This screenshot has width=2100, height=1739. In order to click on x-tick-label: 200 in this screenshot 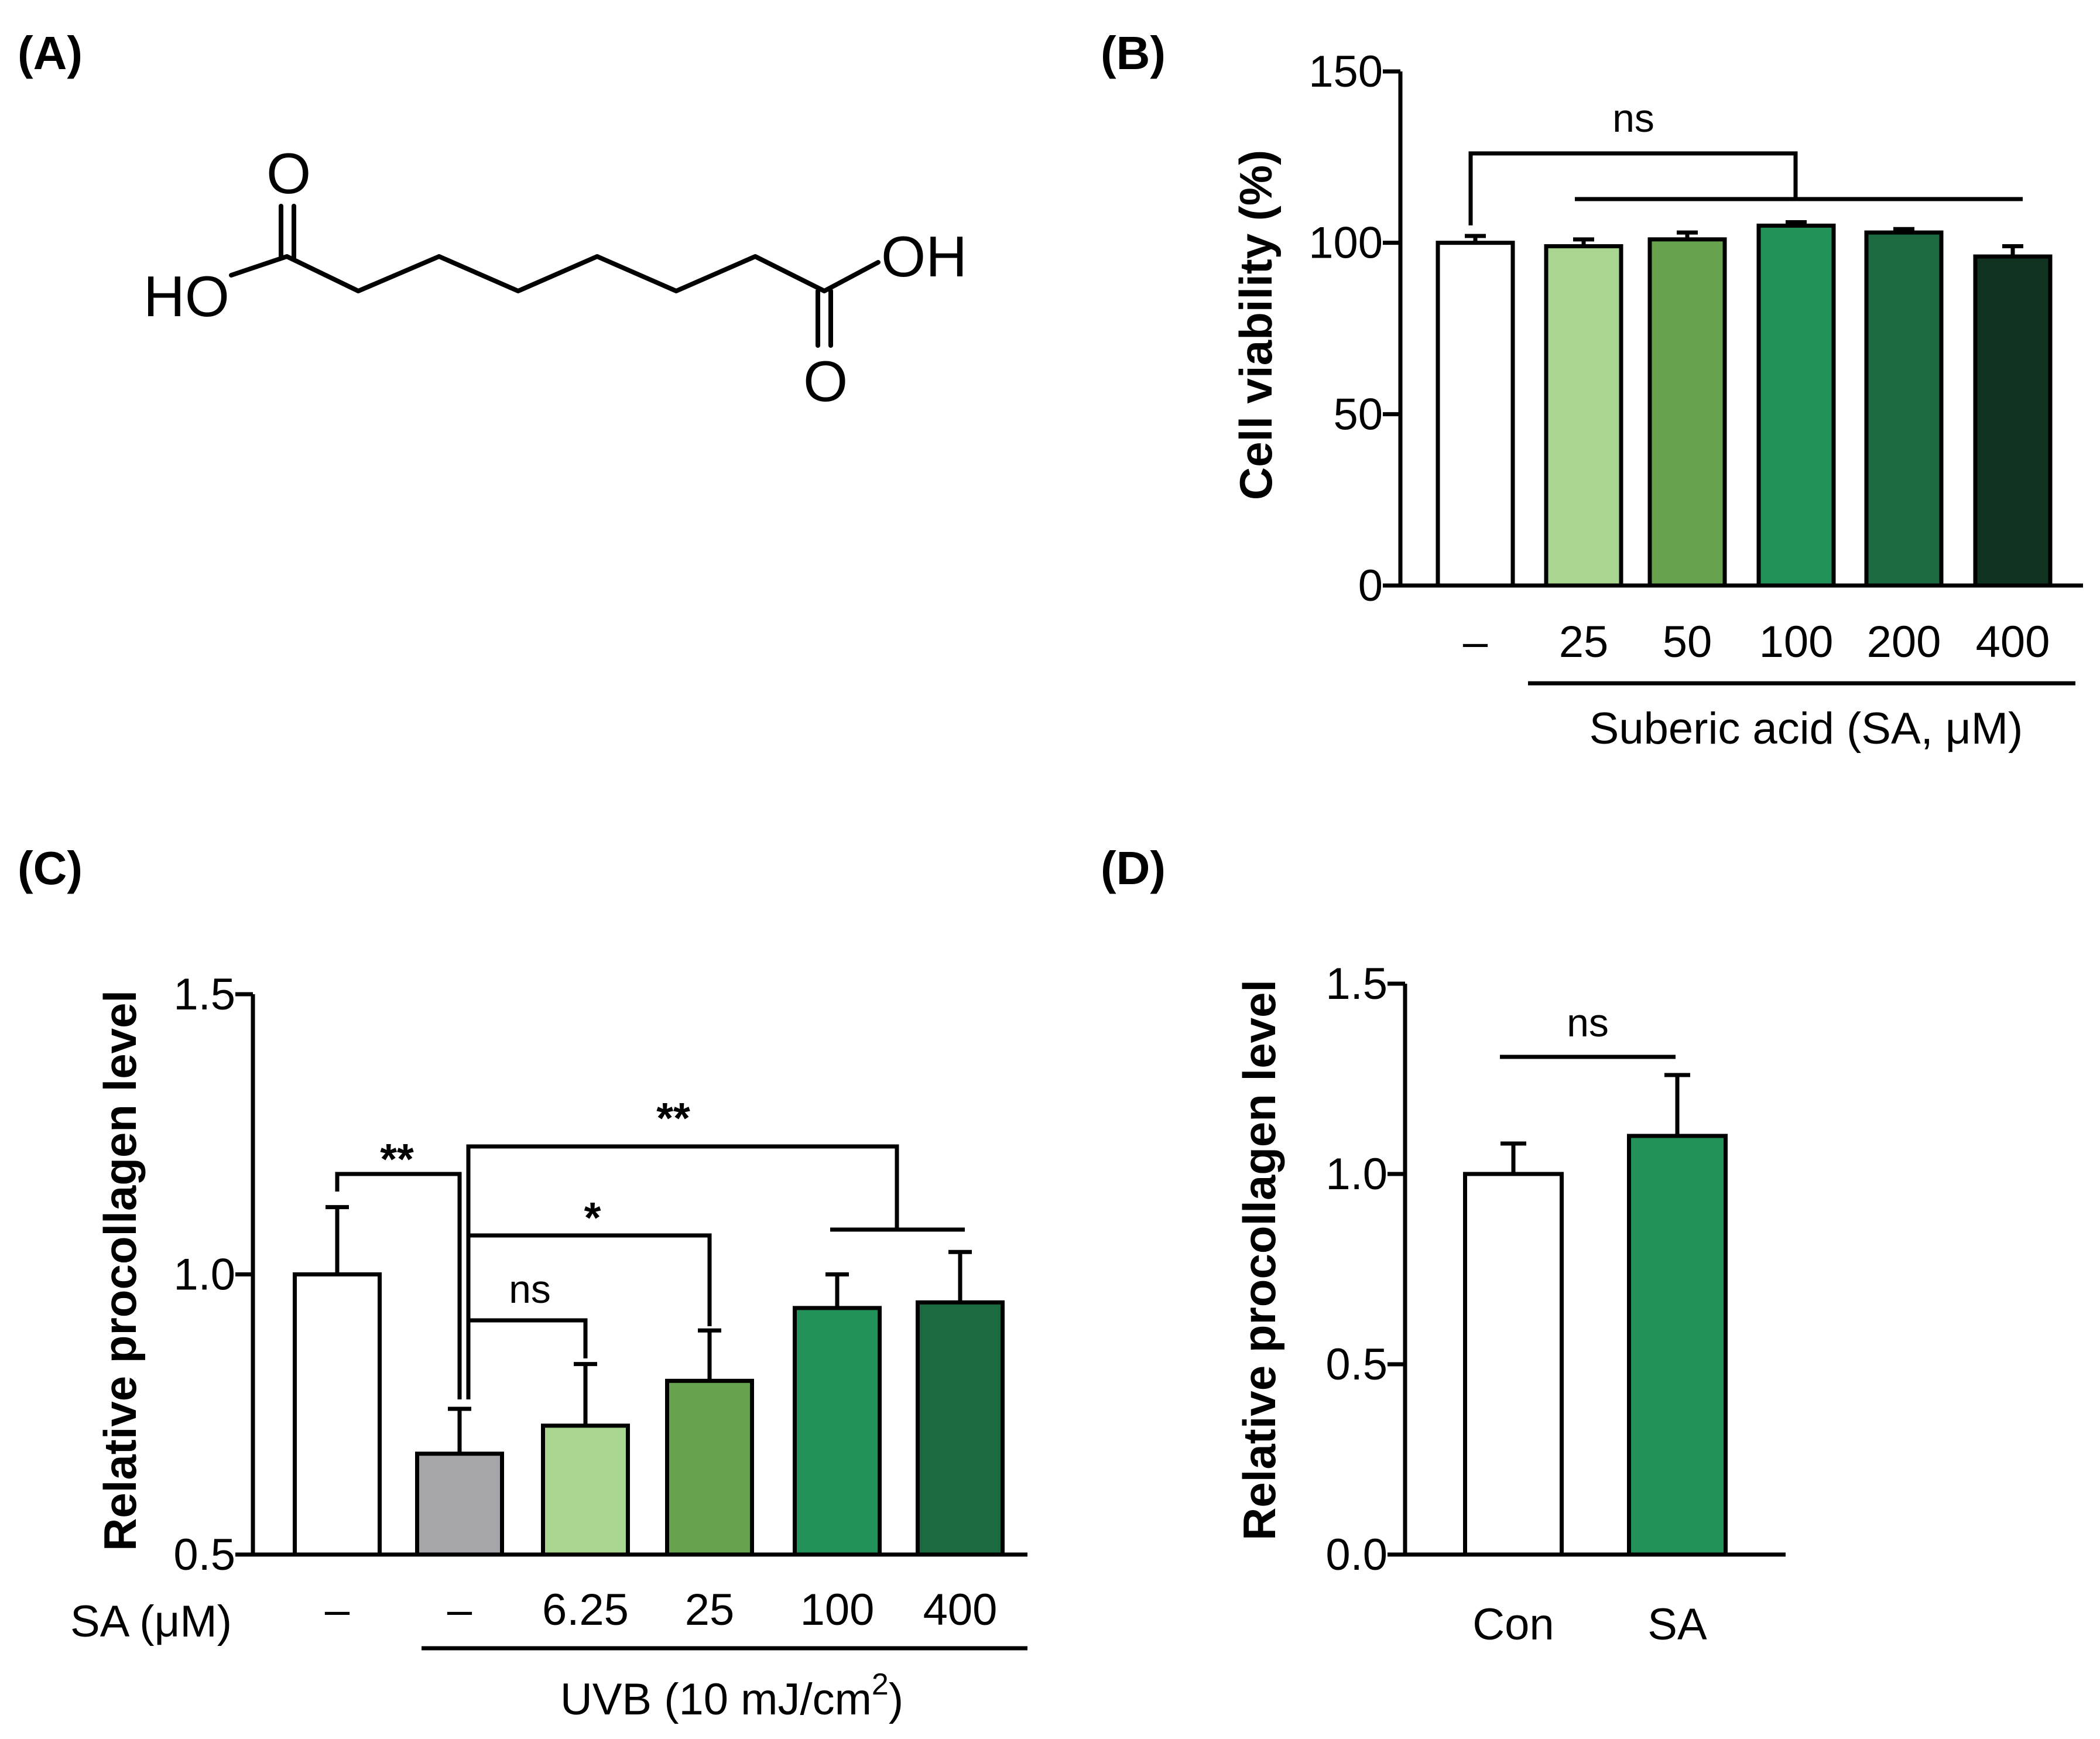, I will do `click(1904, 642)`.